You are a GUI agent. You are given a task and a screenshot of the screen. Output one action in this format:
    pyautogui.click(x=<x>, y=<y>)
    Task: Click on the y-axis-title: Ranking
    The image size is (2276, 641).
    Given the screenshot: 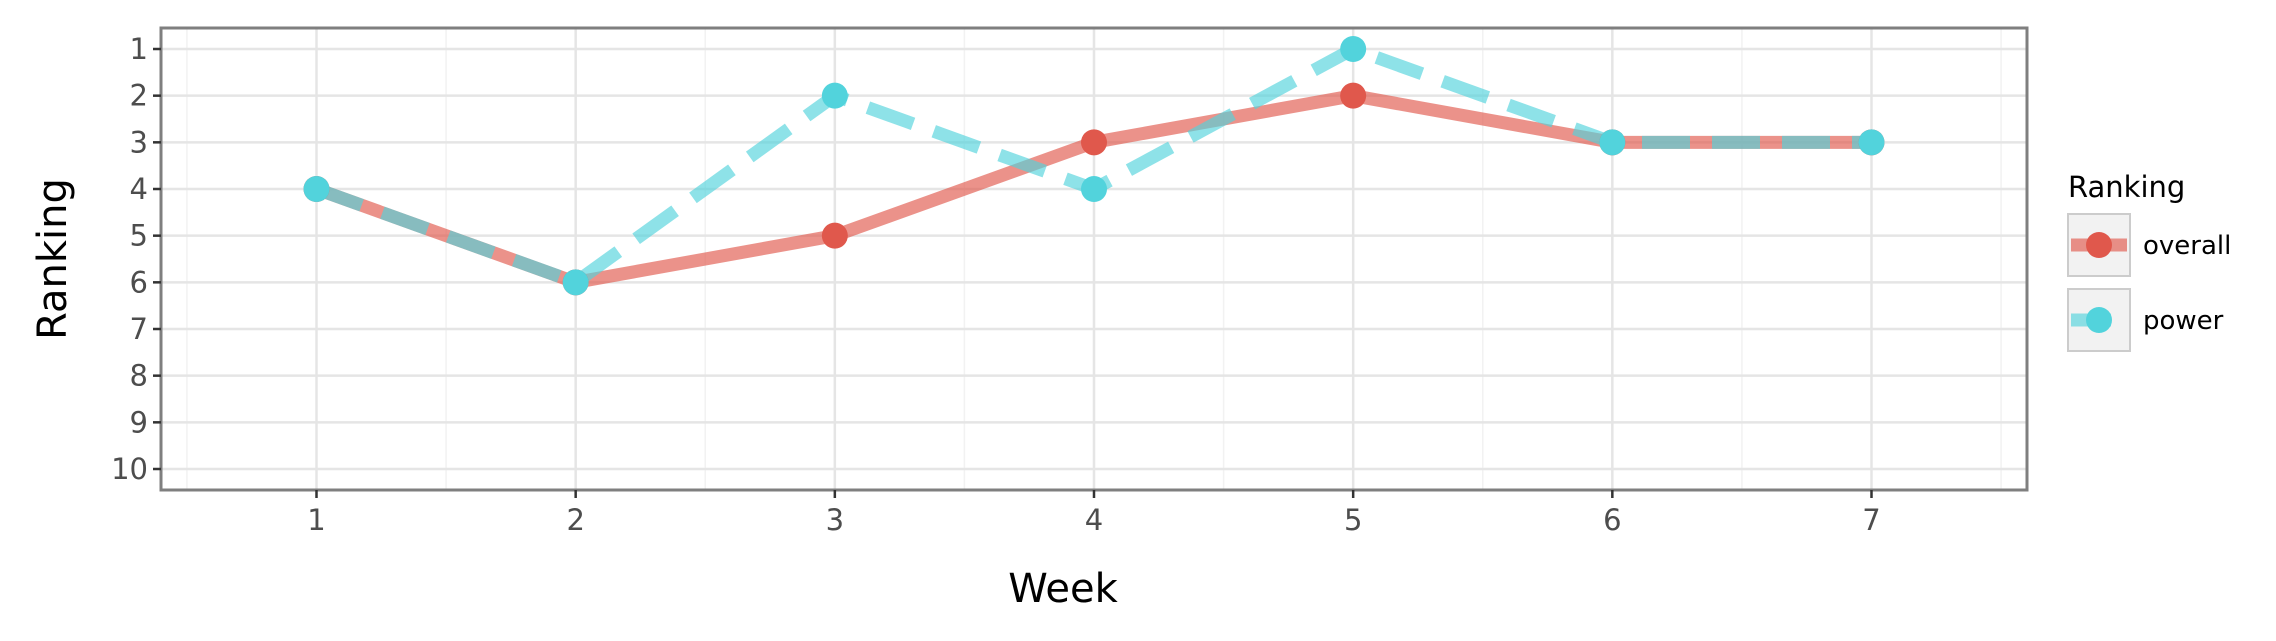 What is the action you would take?
    pyautogui.click(x=53, y=259)
    